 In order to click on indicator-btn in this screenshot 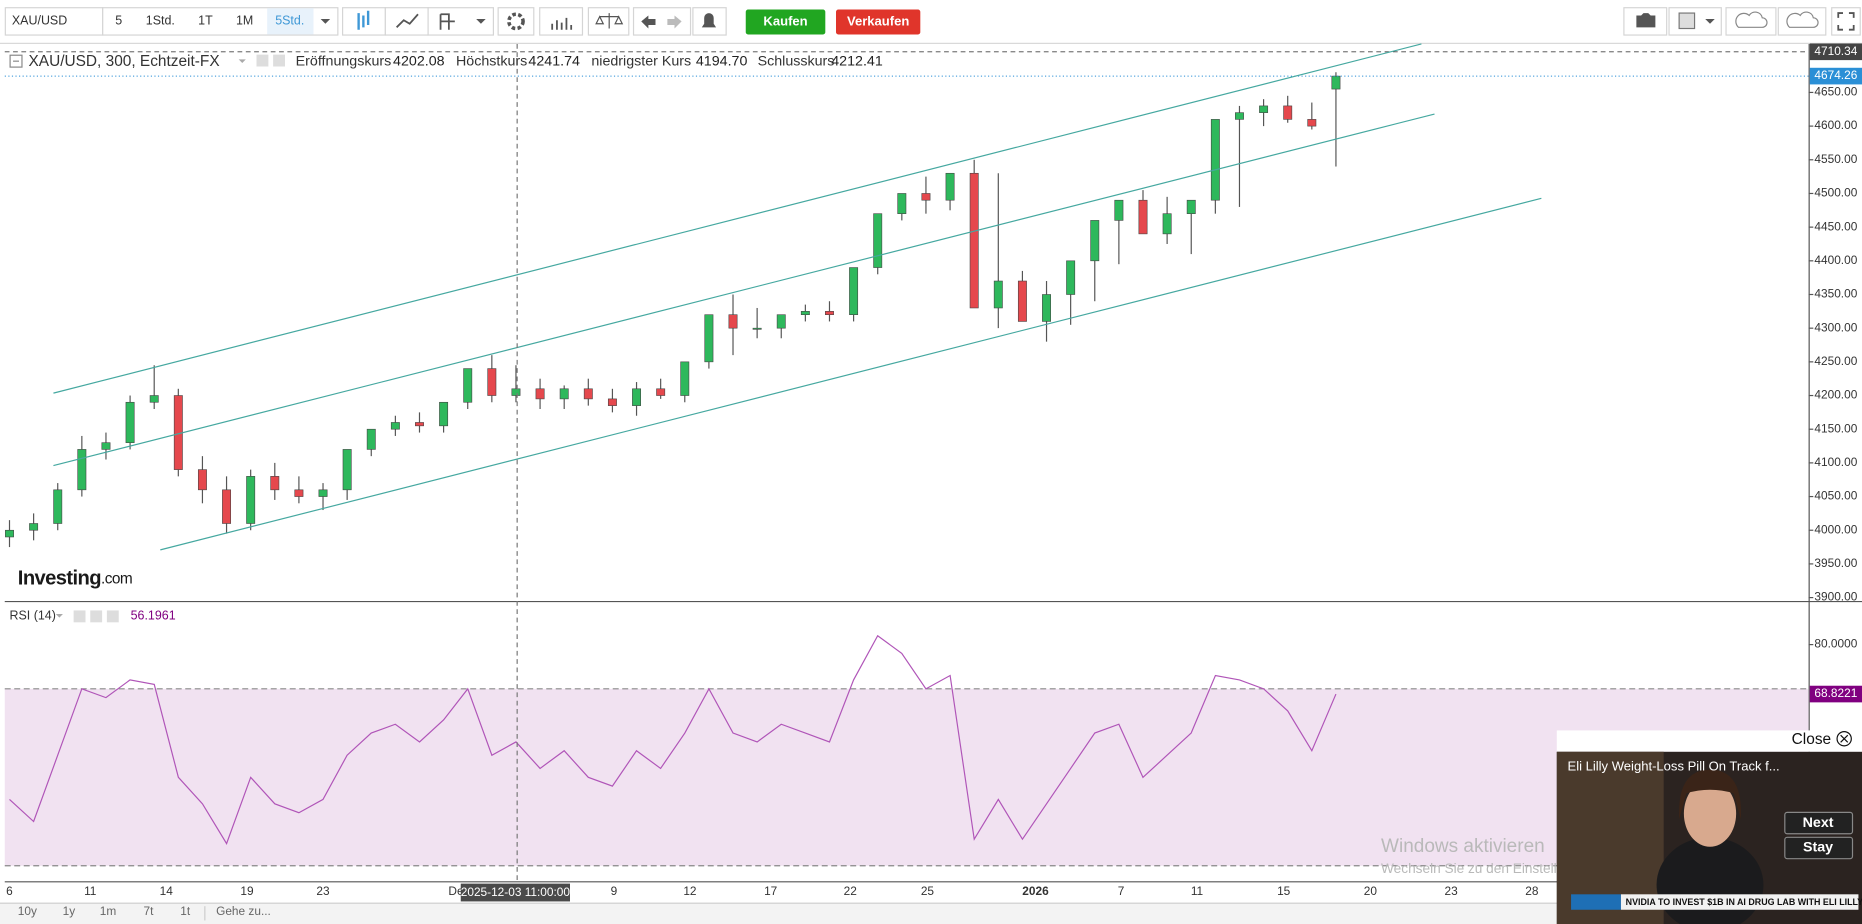, I will do `click(561, 21)`.